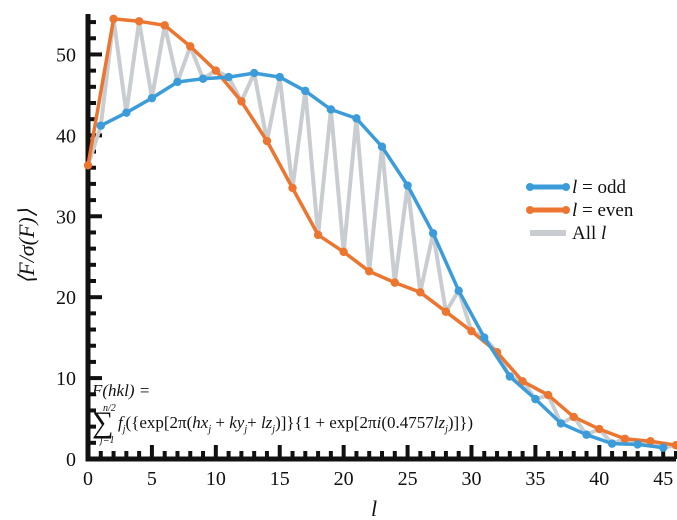 This screenshot has height=520, width=677. What do you see at coordinates (599, 187) in the screenshot?
I see `legend-label: l = odd` at bounding box center [599, 187].